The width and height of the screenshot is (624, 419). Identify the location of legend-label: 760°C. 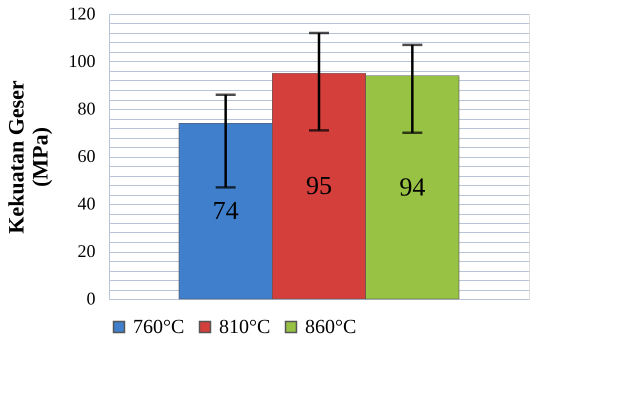
(158, 327).